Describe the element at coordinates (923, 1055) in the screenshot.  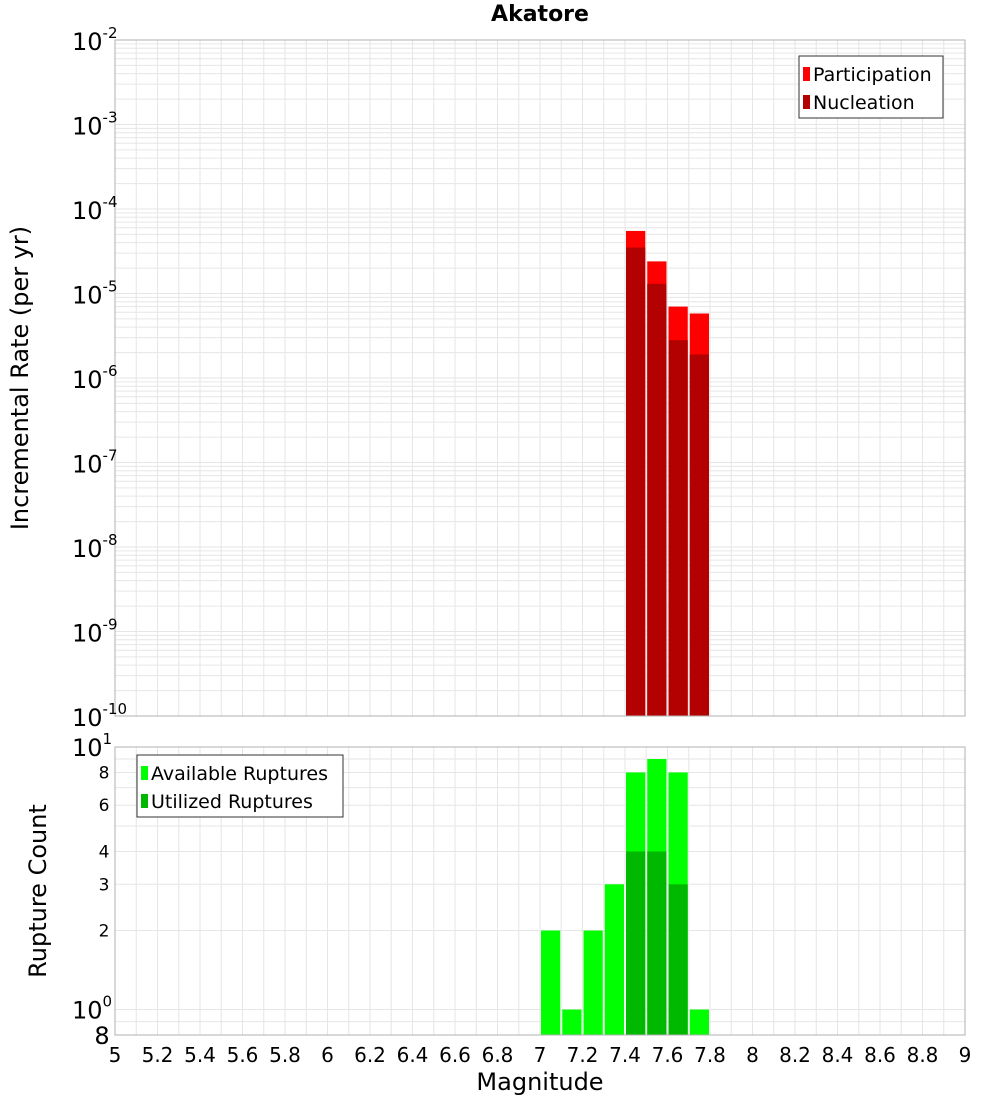
I see `x-tick-label: 8.8` at that location.